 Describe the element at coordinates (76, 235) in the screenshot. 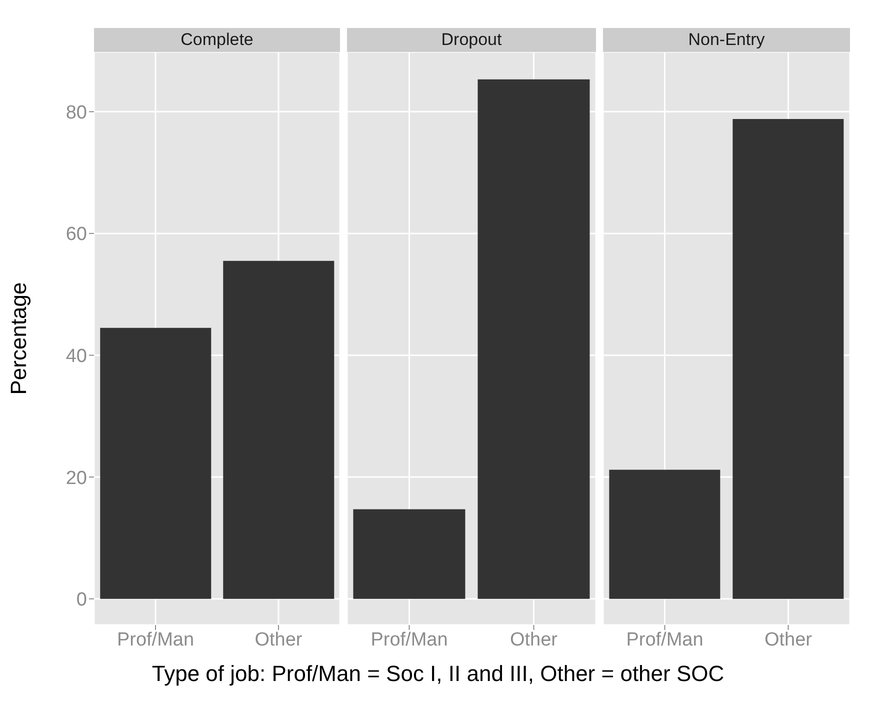

I see `y-tick-label: 60` at that location.